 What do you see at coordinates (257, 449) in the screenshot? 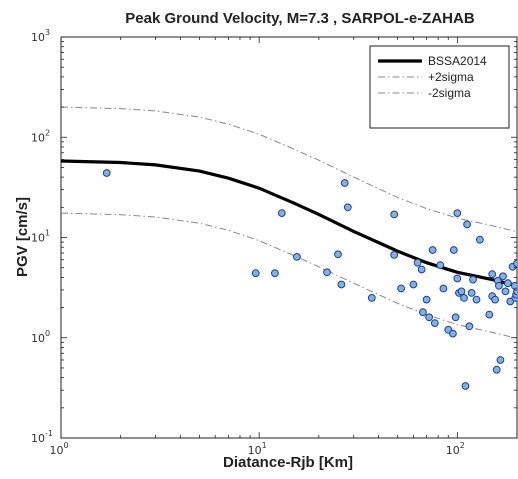
I see `x-tick-label: 10¹` at bounding box center [257, 449].